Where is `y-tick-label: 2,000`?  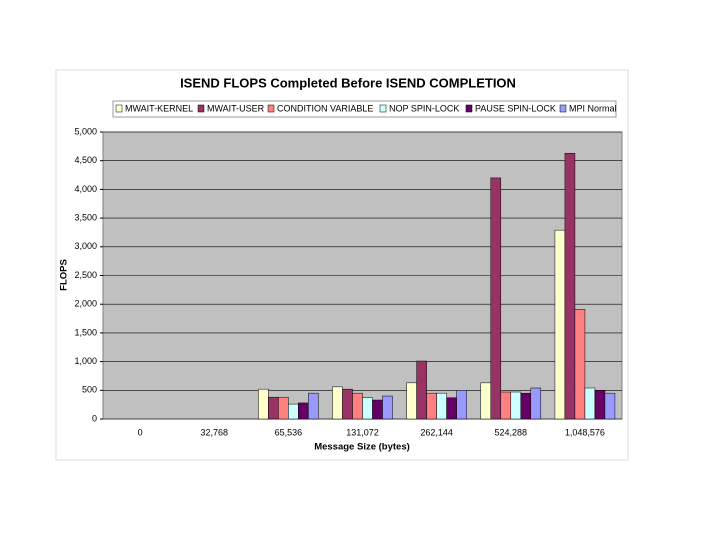
y-tick-label: 2,000 is located at coordinates (85, 304).